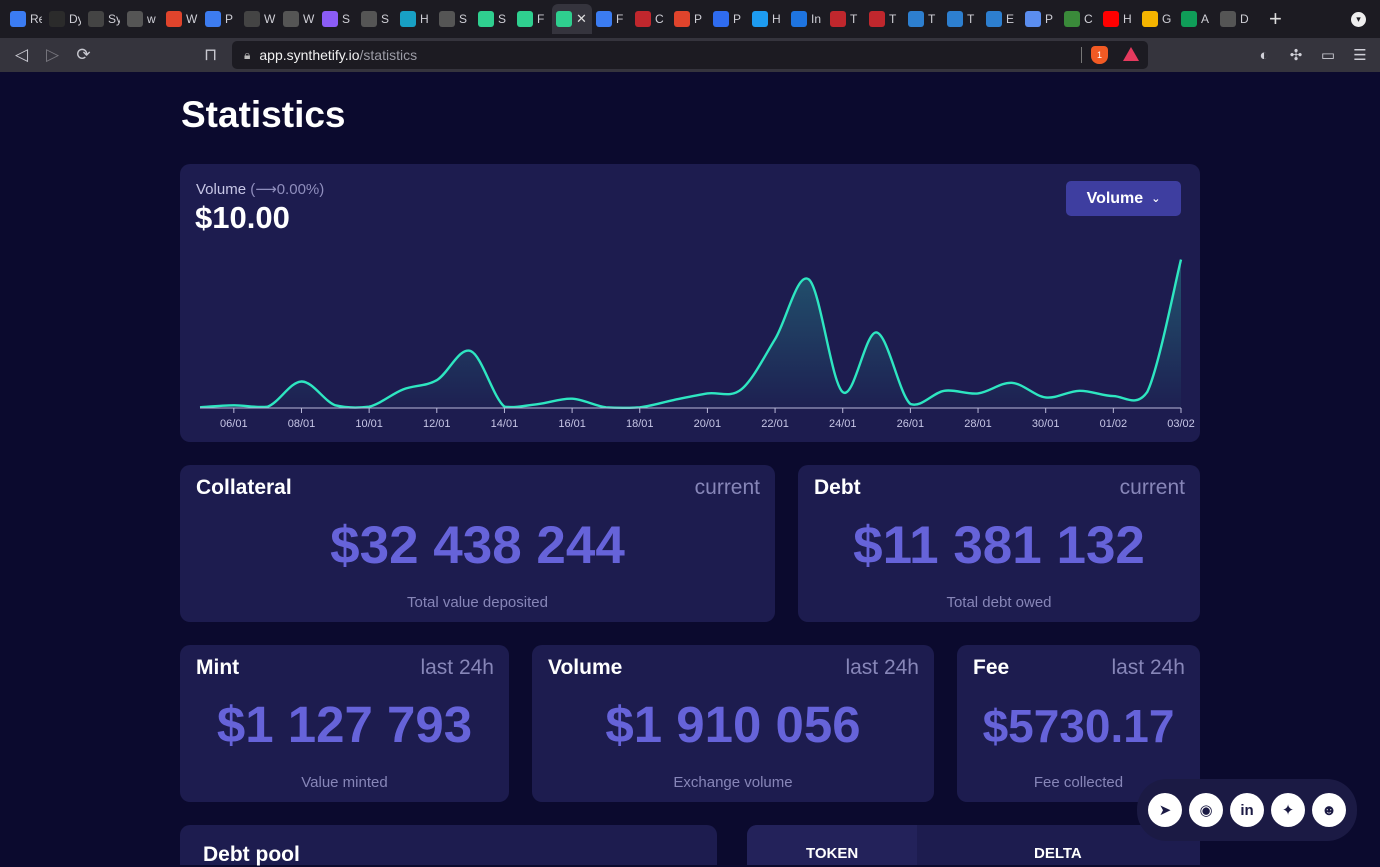 This screenshot has height=867, width=1380. What do you see at coordinates (1081, 55) in the screenshot?
I see `divider` at bounding box center [1081, 55].